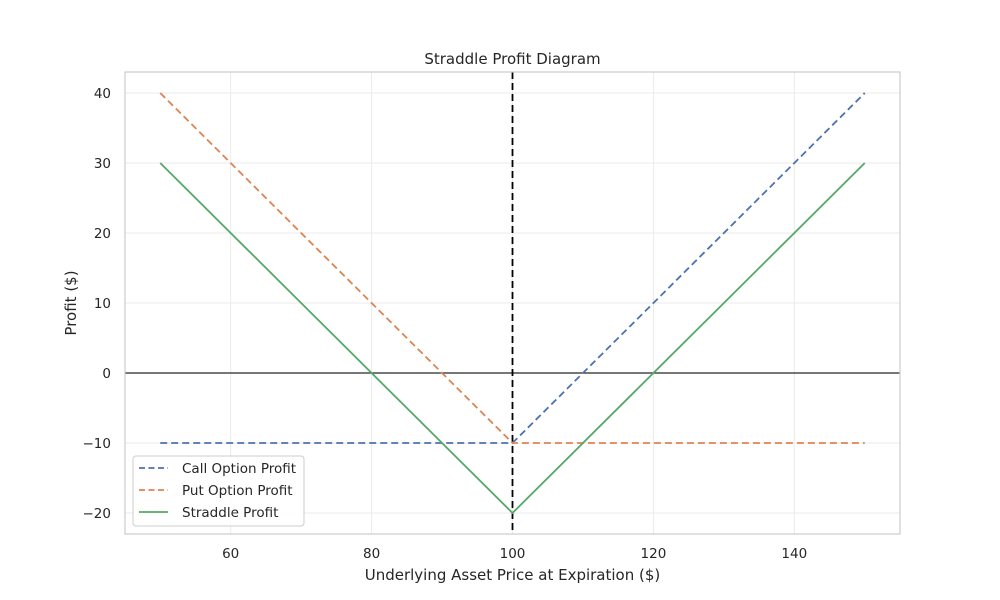  What do you see at coordinates (97, 514) in the screenshot?
I see `y-tick-label: −20` at bounding box center [97, 514].